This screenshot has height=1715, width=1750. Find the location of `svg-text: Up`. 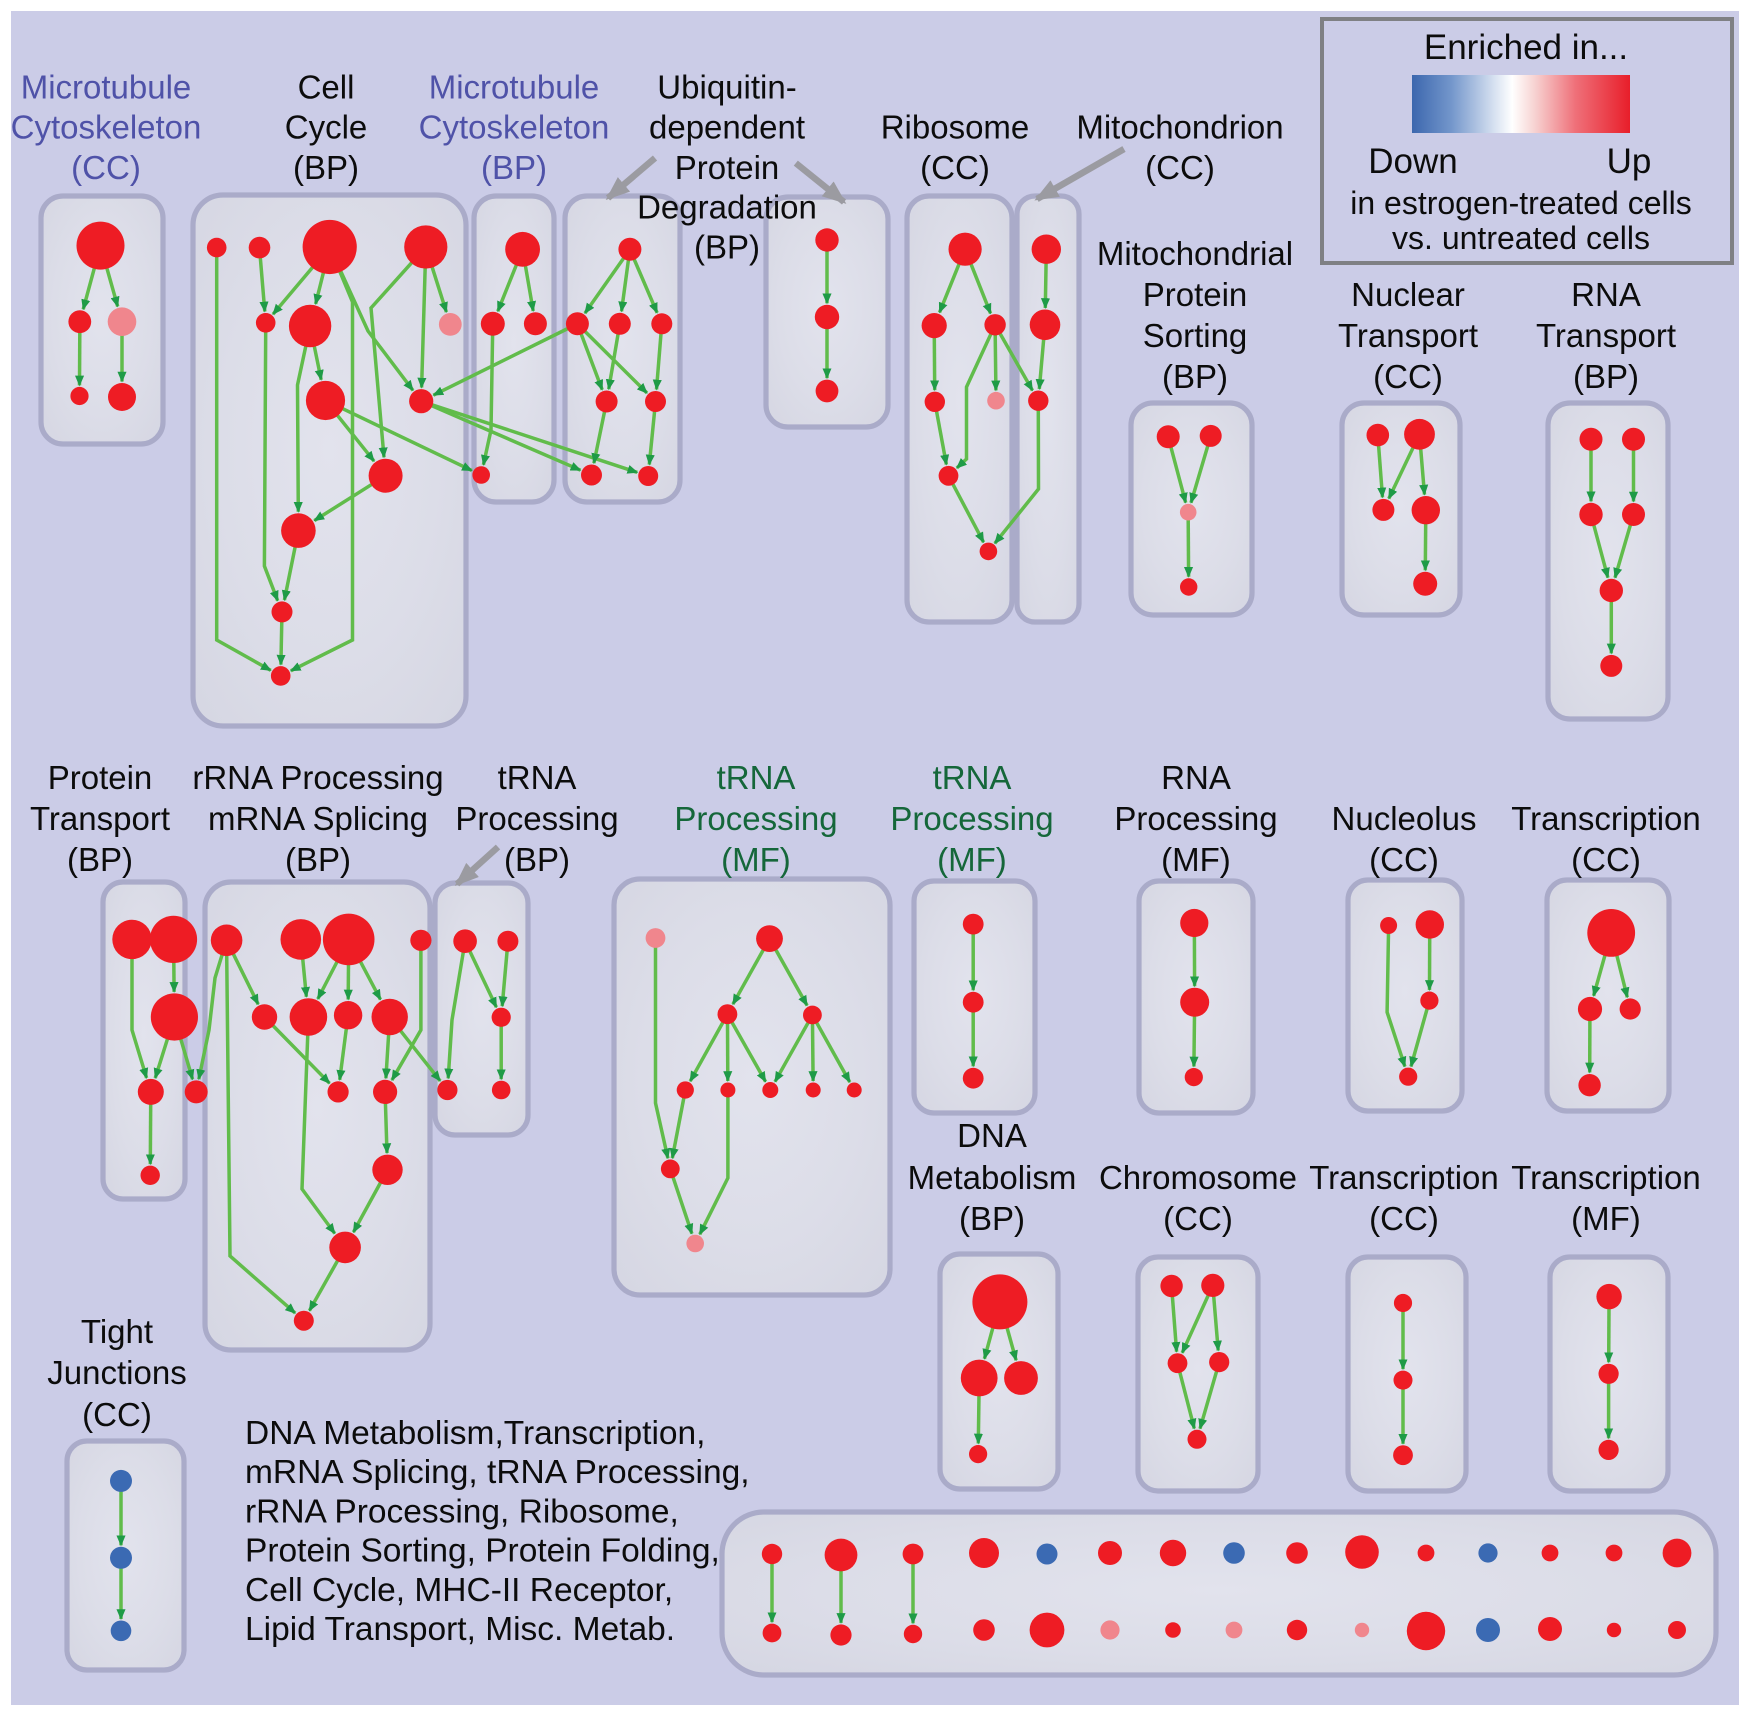

svg-text: Up is located at coordinates (1629, 161).